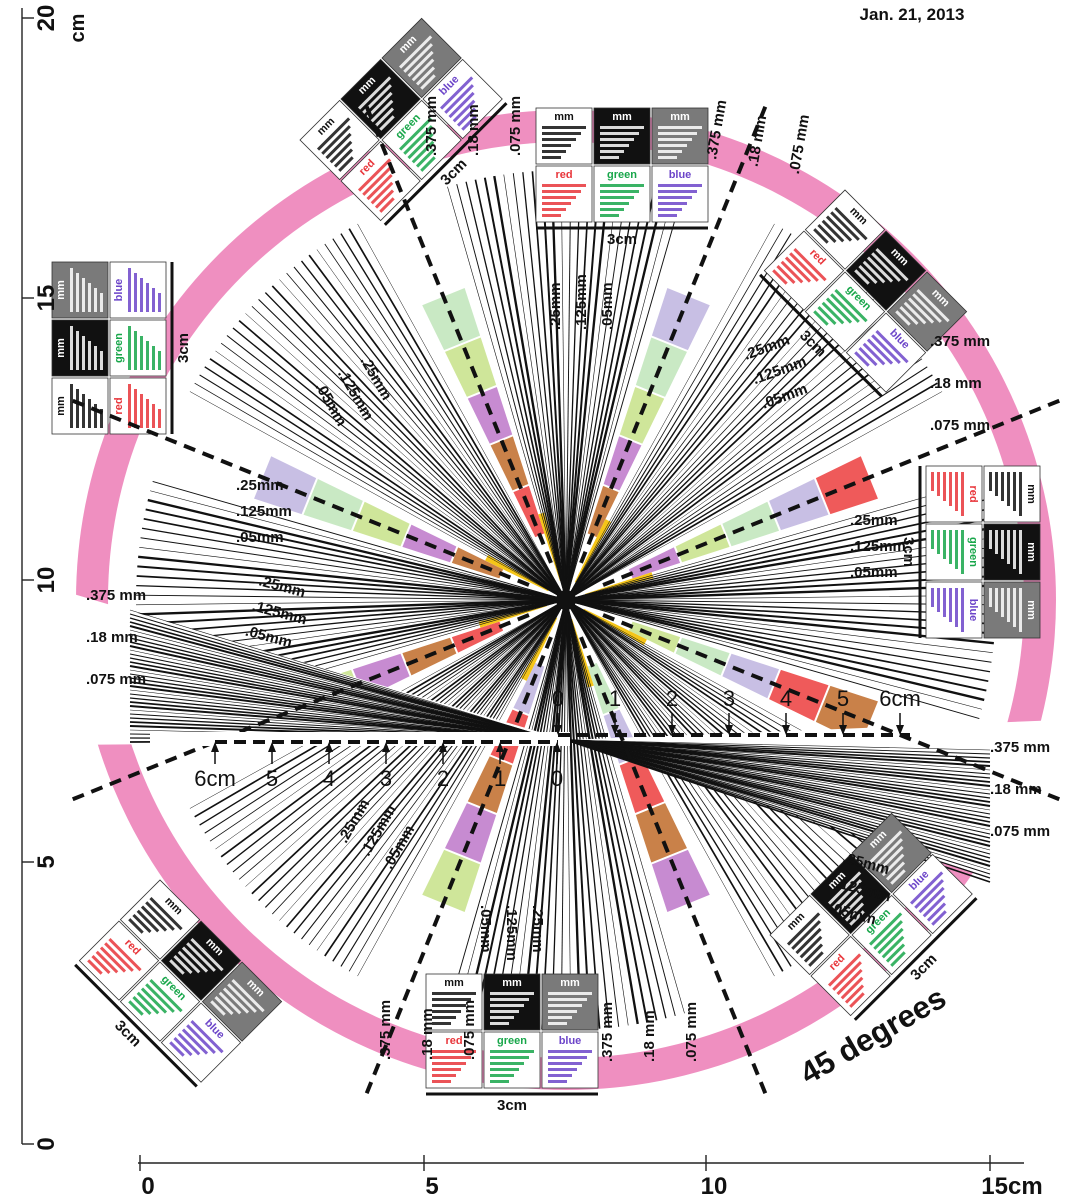  I want to click on patch-label: blue, so click(119, 290).